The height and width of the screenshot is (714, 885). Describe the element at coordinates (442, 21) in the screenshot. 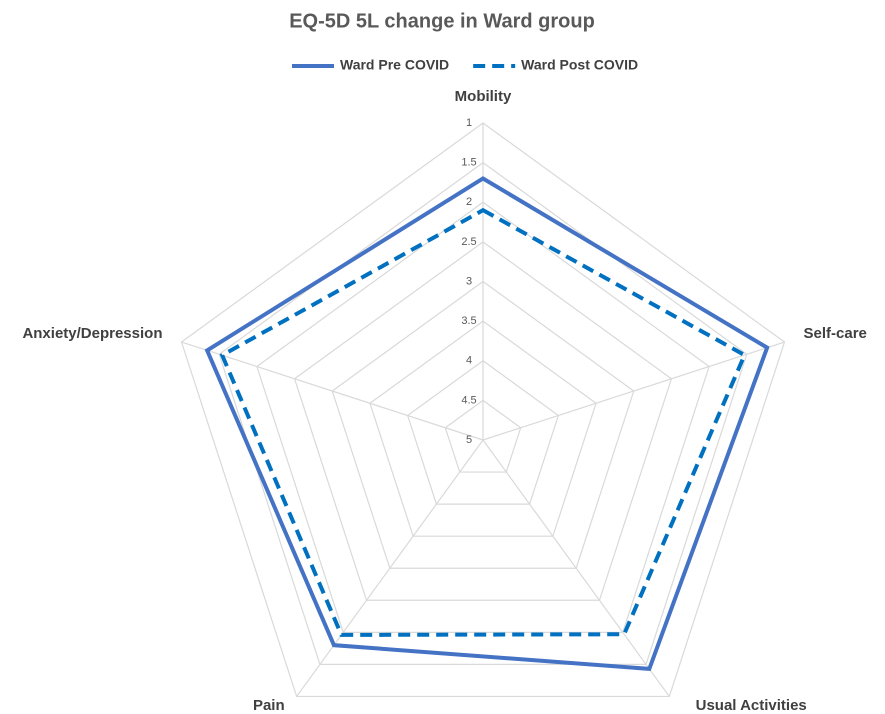

I see `chart-title: EQ-5D 5L change in Ward group` at that location.